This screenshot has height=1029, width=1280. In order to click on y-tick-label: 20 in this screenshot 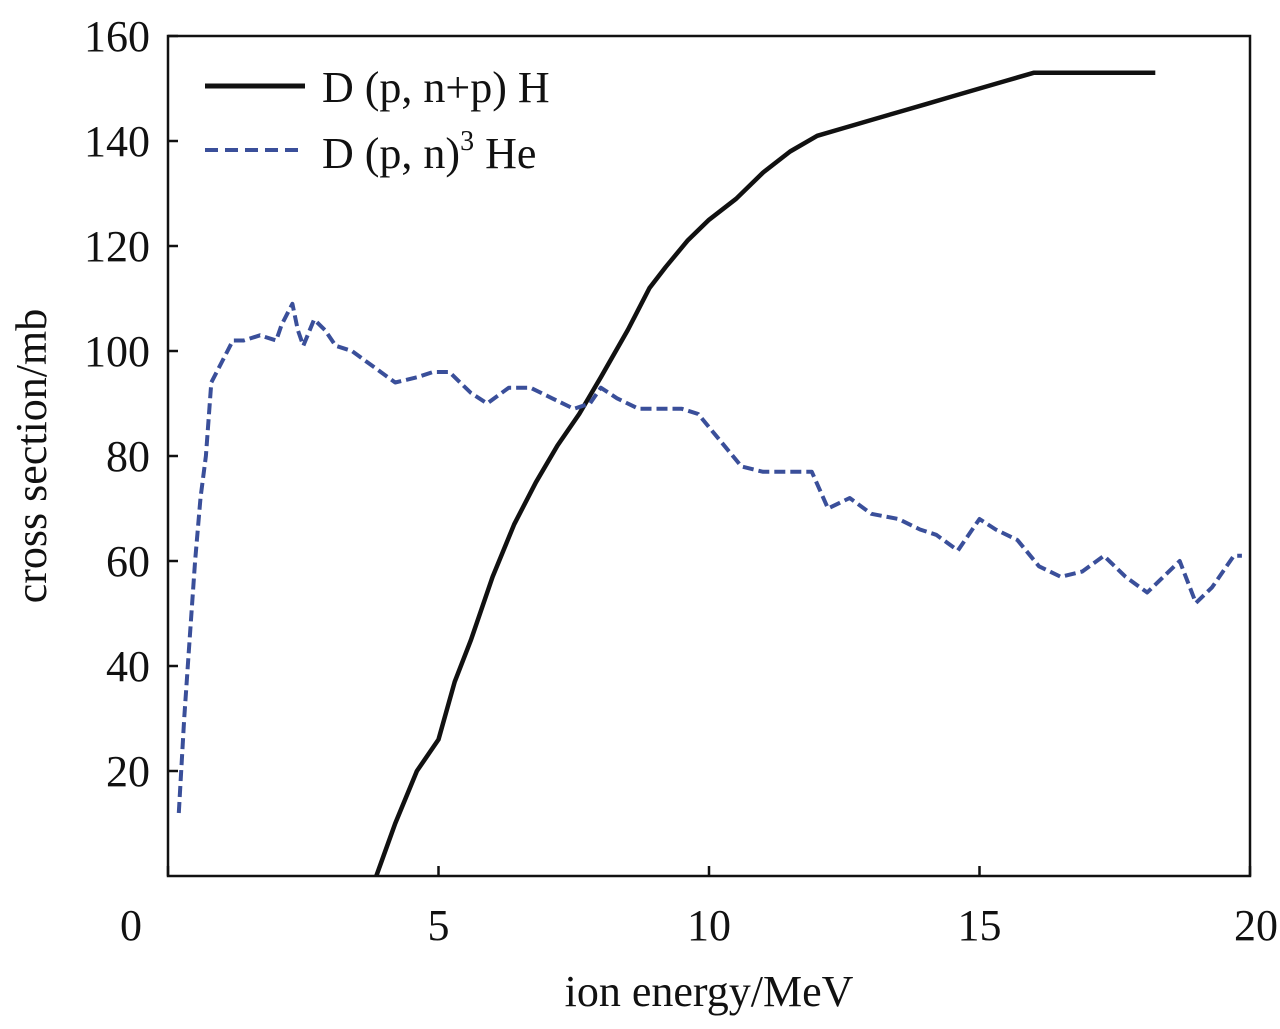, I will do `click(128, 771)`.